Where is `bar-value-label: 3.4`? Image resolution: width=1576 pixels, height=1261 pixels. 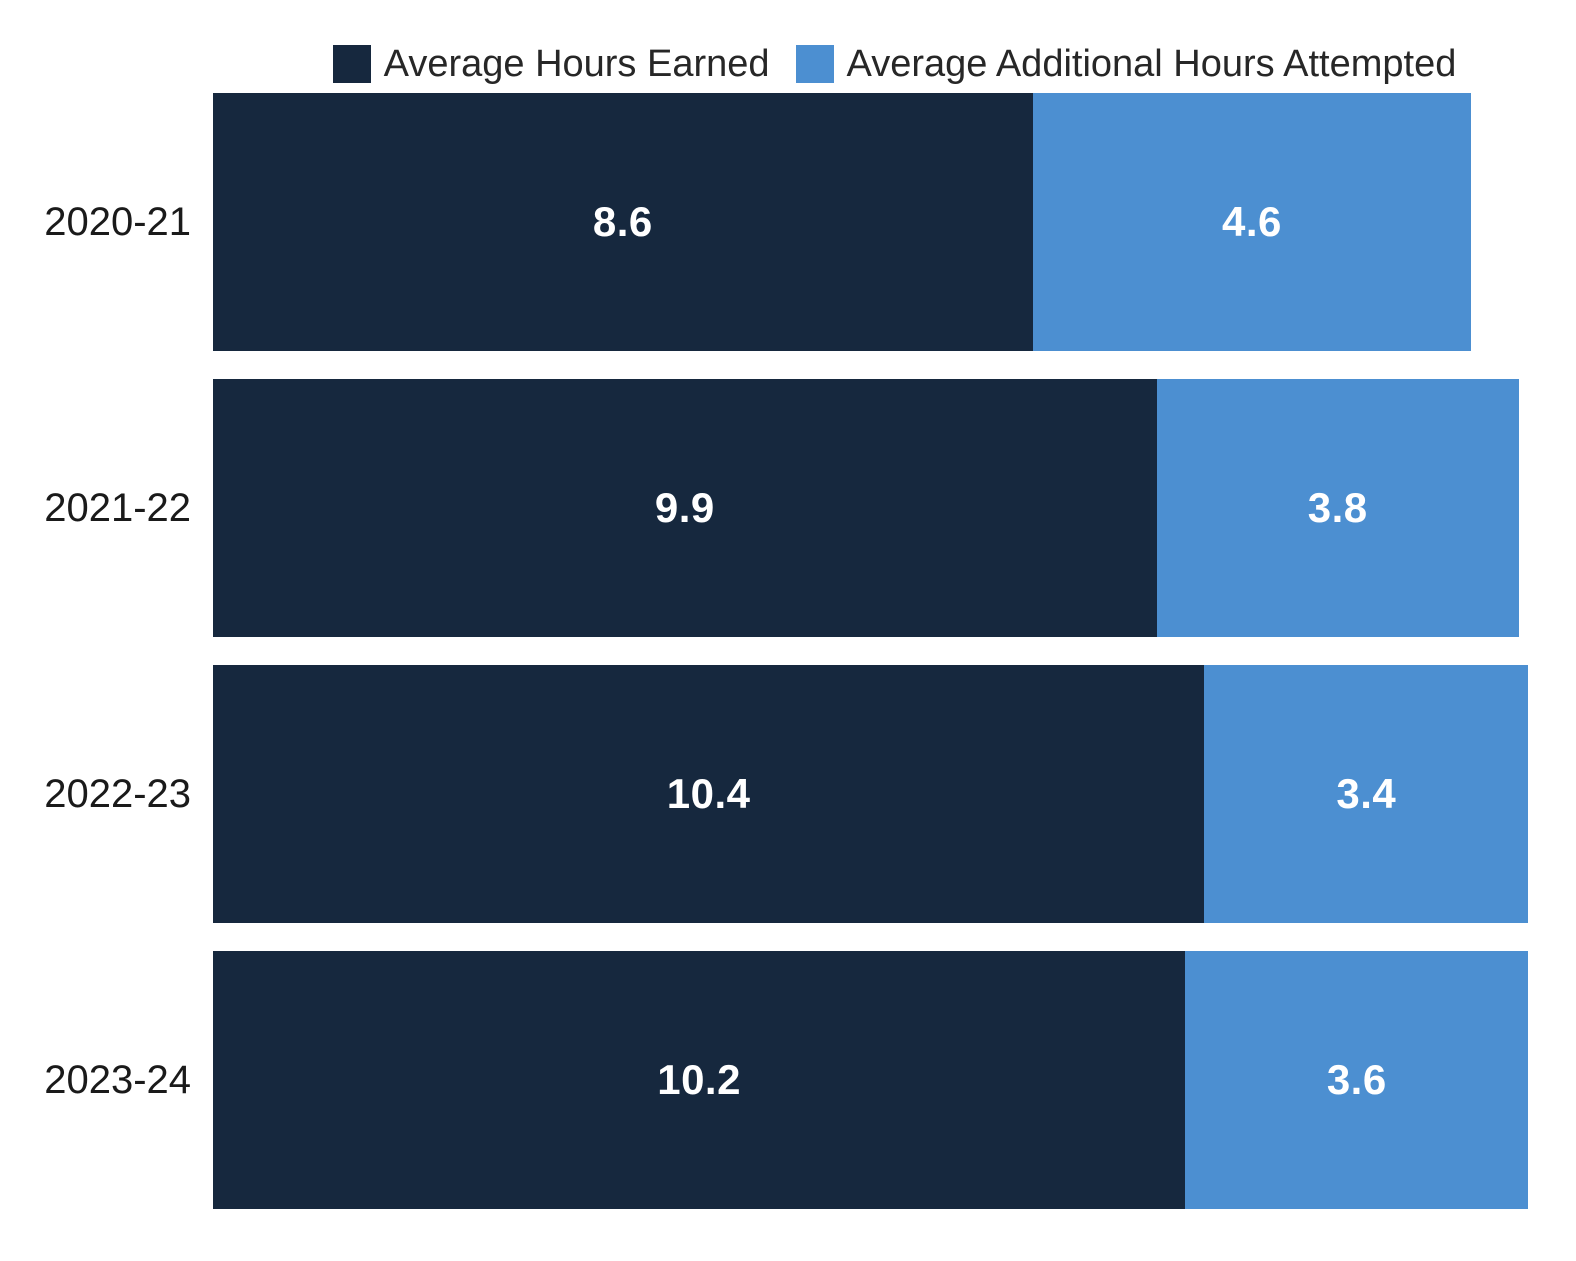
bar-value-label: 3.4 is located at coordinates (1366, 793).